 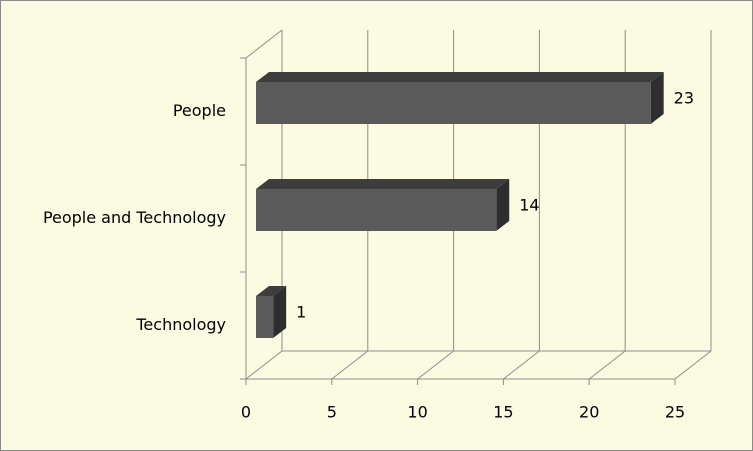 I want to click on y-tick-label: People and Technology, so click(x=134, y=217).